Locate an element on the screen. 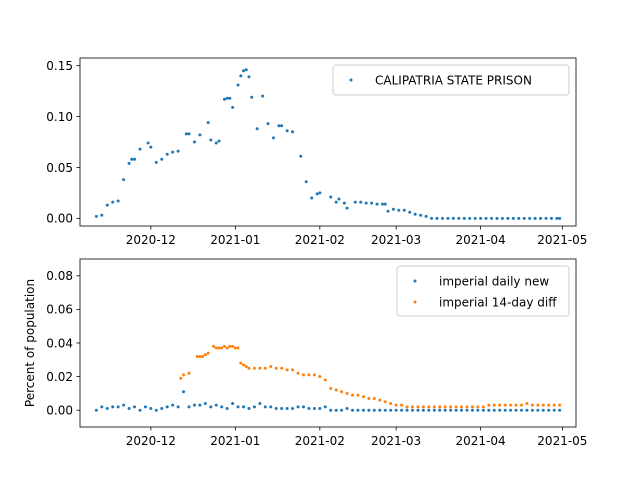 The width and height of the screenshot is (640, 480). x-tick-label: 2021-05 is located at coordinates (562, 441).